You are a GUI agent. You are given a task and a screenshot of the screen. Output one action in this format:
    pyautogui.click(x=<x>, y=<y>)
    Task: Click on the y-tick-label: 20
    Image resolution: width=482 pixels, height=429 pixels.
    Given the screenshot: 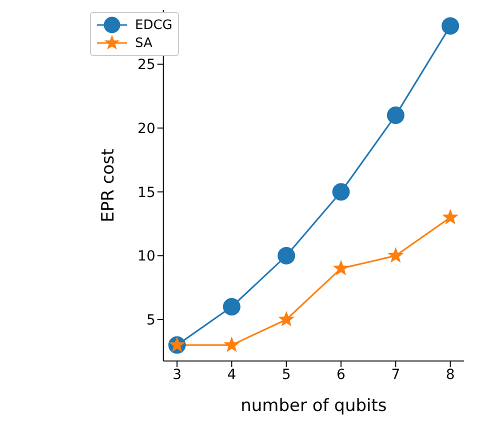 What is the action you would take?
    pyautogui.click(x=147, y=129)
    